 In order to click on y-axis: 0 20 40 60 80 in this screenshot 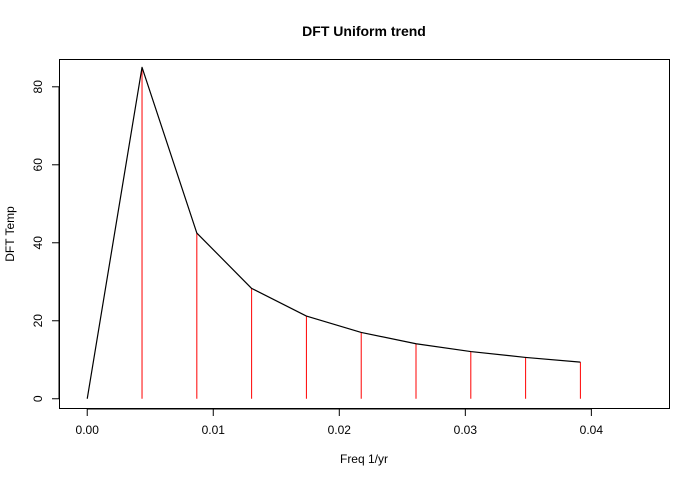, I will do `click(45, 241)`.